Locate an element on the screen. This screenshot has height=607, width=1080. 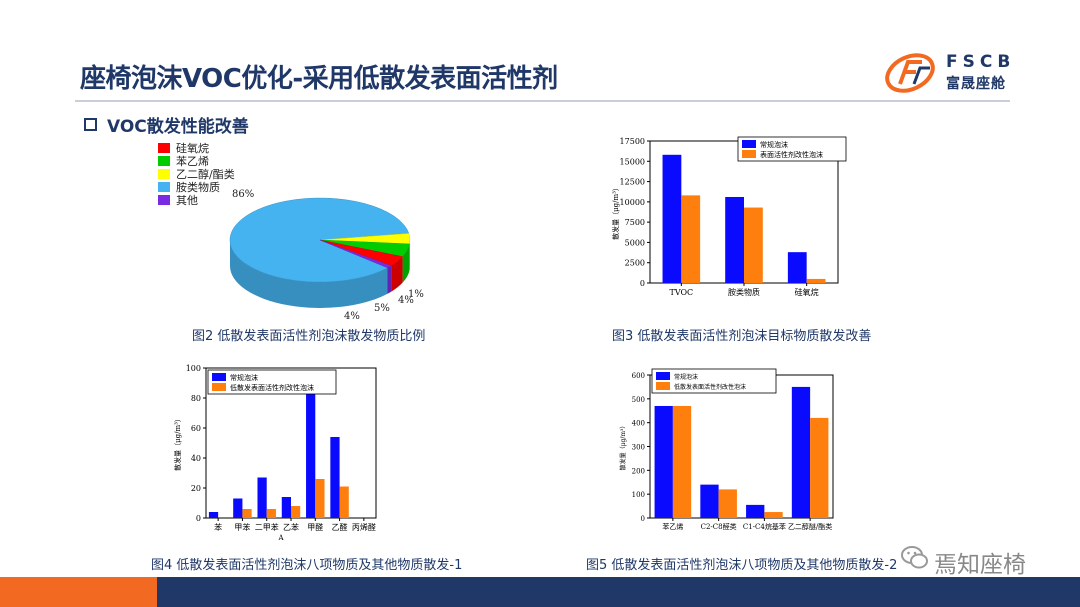
y-tick-label: 100 is located at coordinates (193, 368).